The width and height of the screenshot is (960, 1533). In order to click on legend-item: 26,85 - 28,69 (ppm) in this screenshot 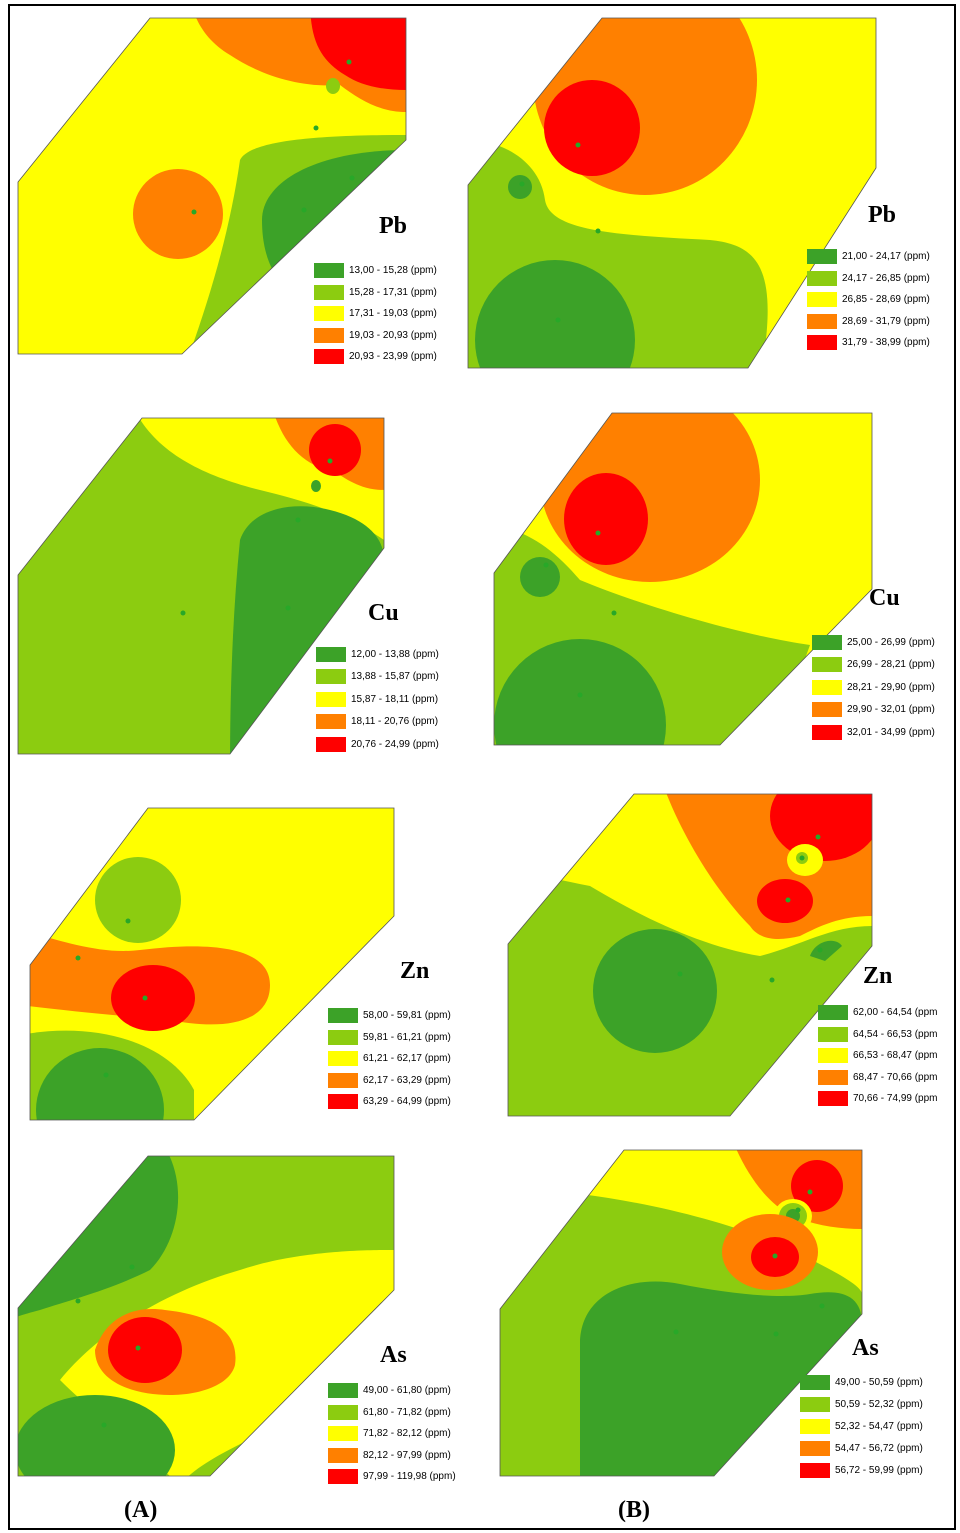, I will do `click(868, 300)`.